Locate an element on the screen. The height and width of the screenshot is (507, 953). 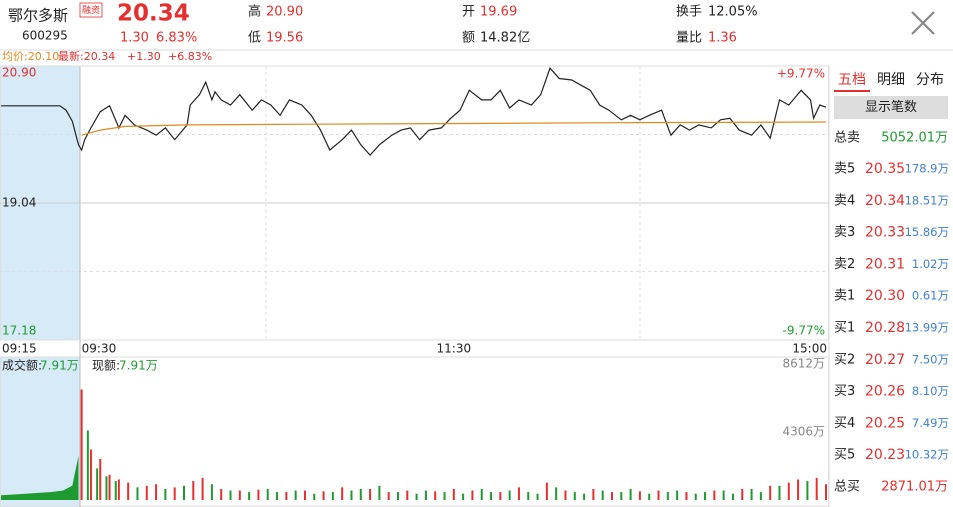
y-tick-label: 8612万 is located at coordinates (803, 364).